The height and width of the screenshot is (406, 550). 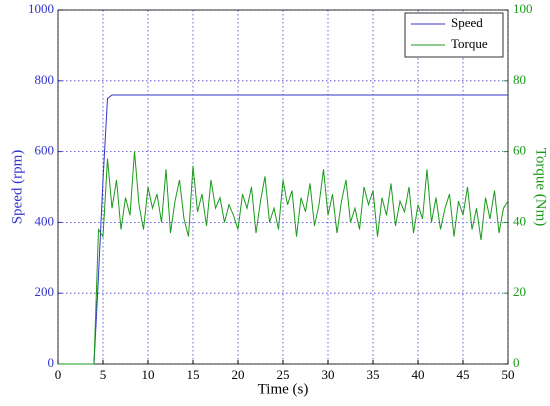 I want to click on y2-tick-label: 100, so click(x=523, y=8).